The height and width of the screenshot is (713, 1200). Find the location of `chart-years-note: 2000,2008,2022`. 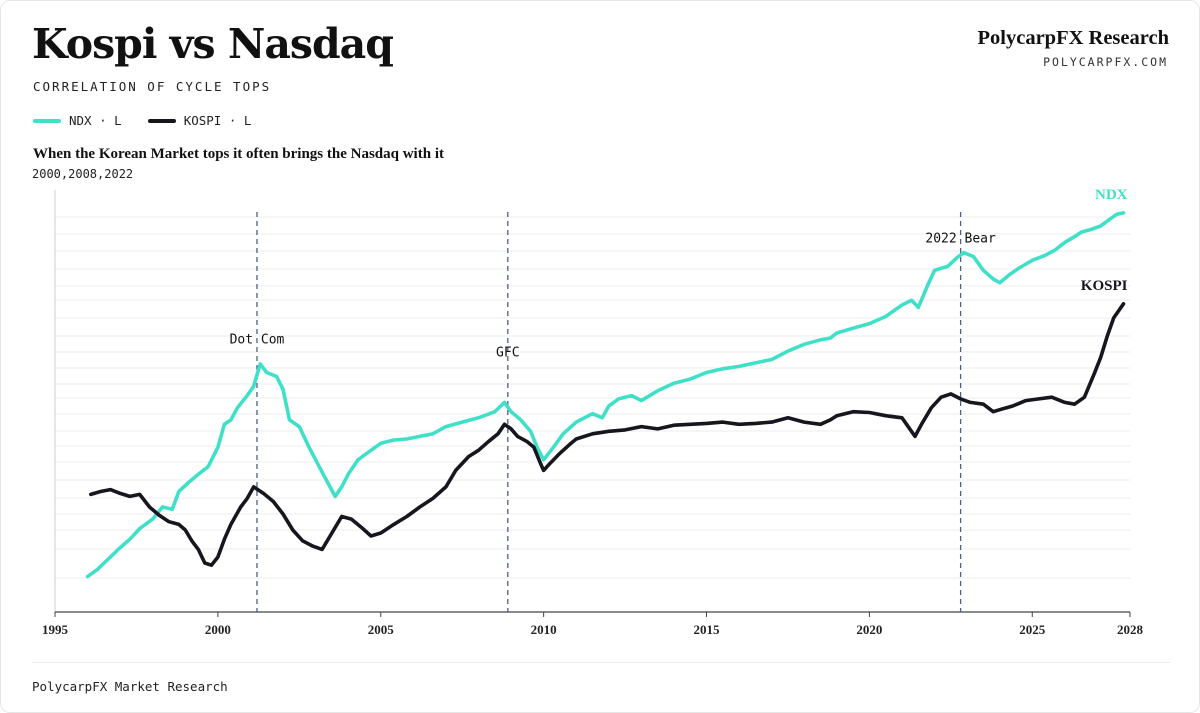

chart-years-note: 2000,2008,2022 is located at coordinates (83, 174).